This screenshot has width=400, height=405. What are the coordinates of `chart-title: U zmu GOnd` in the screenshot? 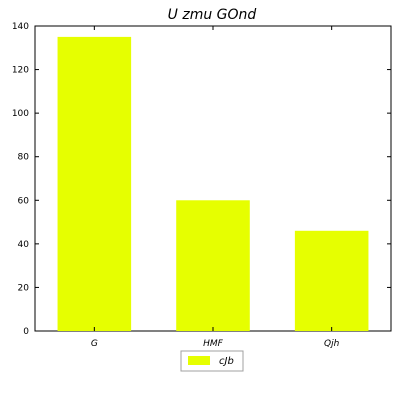 It's located at (212, 15).